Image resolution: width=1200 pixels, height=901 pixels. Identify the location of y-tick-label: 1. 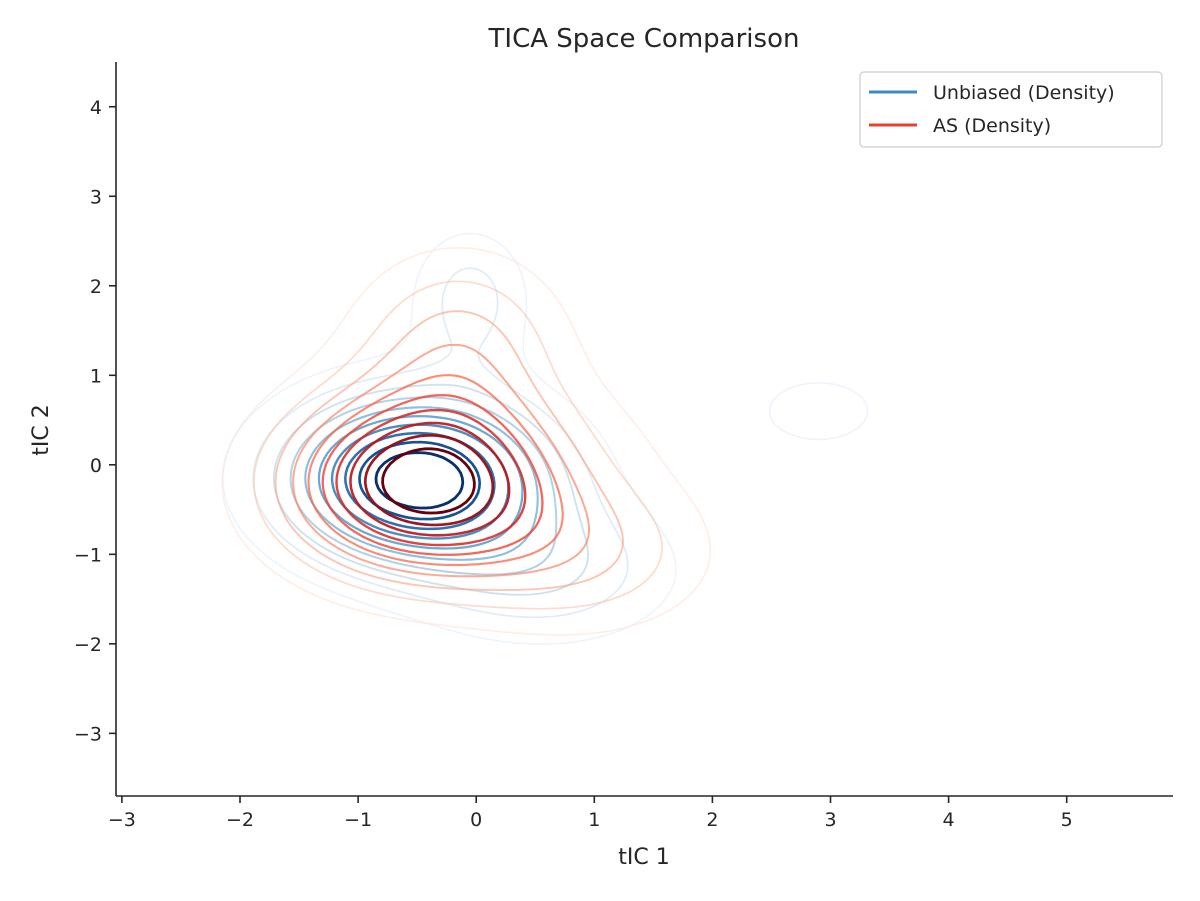
(96, 376).